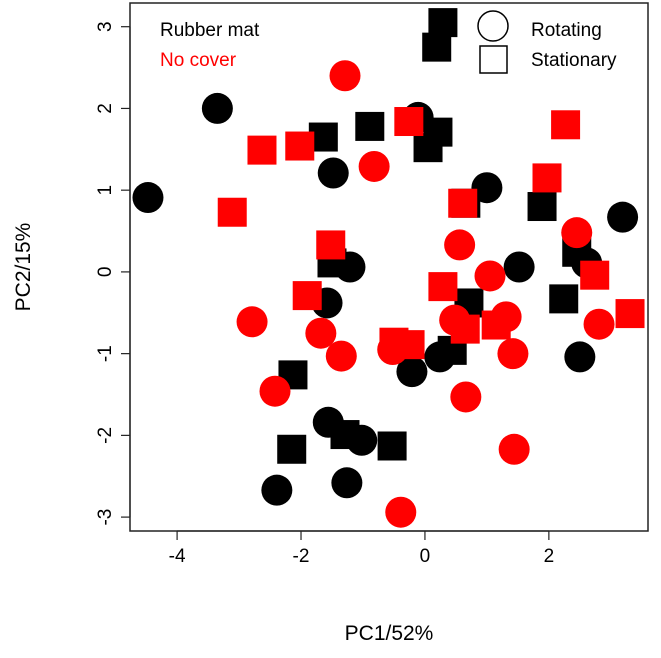  I want to click on y-tick-label: 2, so click(105, 108).